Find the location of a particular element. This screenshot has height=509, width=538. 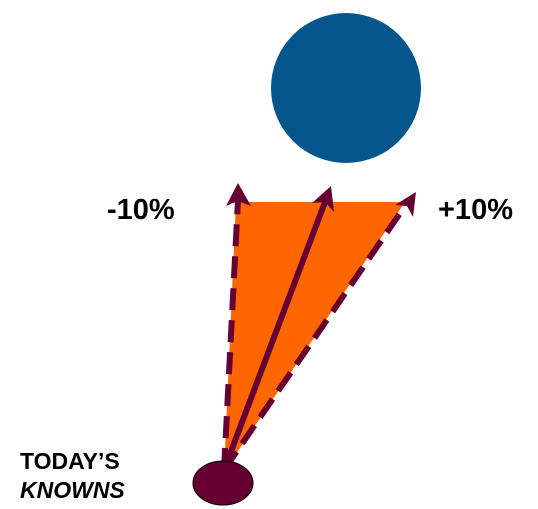

central-estimate-arrow is located at coordinates (274, 336).